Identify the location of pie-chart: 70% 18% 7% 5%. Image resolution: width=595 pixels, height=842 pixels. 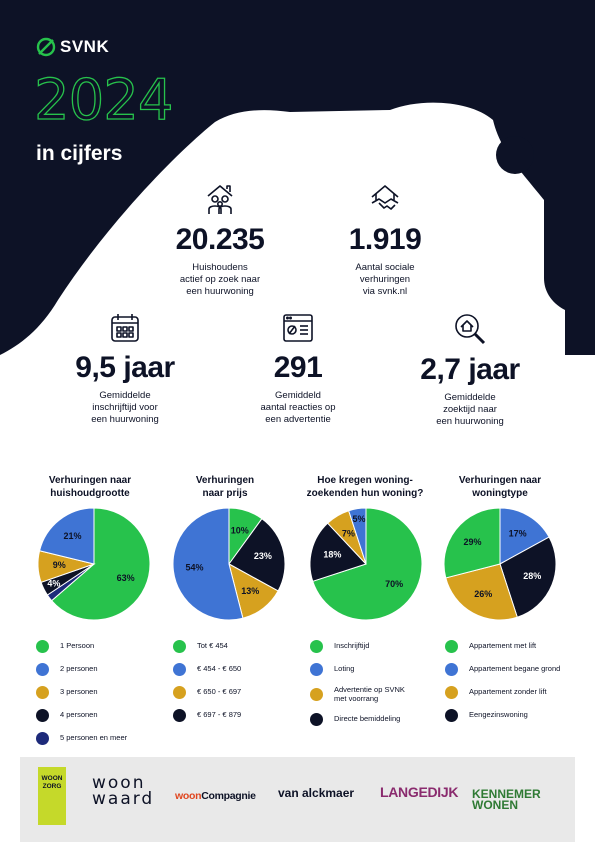
(366, 564).